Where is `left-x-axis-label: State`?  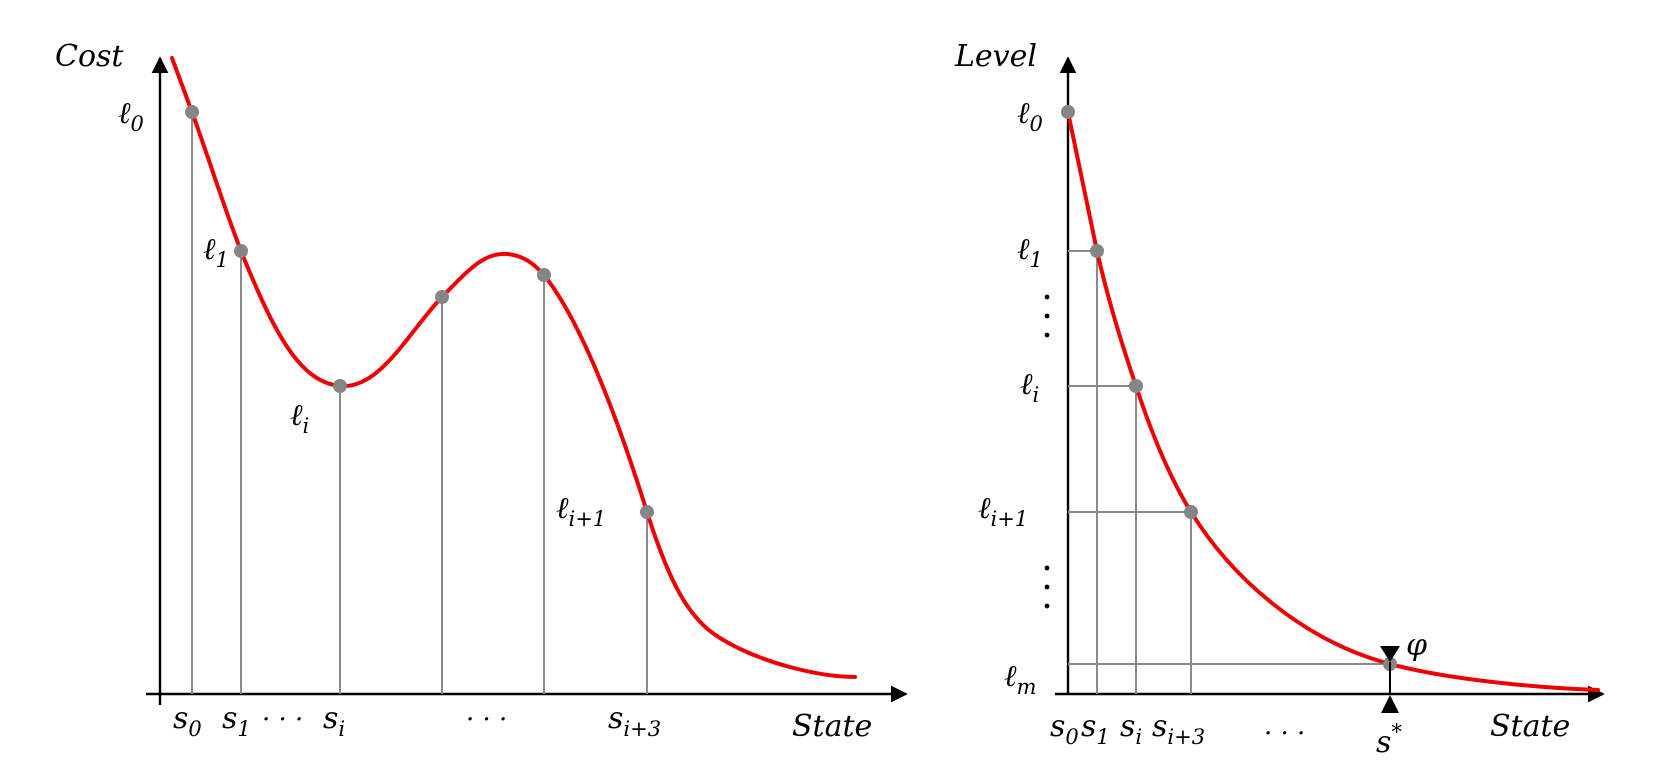 left-x-axis-label: State is located at coordinates (832, 726).